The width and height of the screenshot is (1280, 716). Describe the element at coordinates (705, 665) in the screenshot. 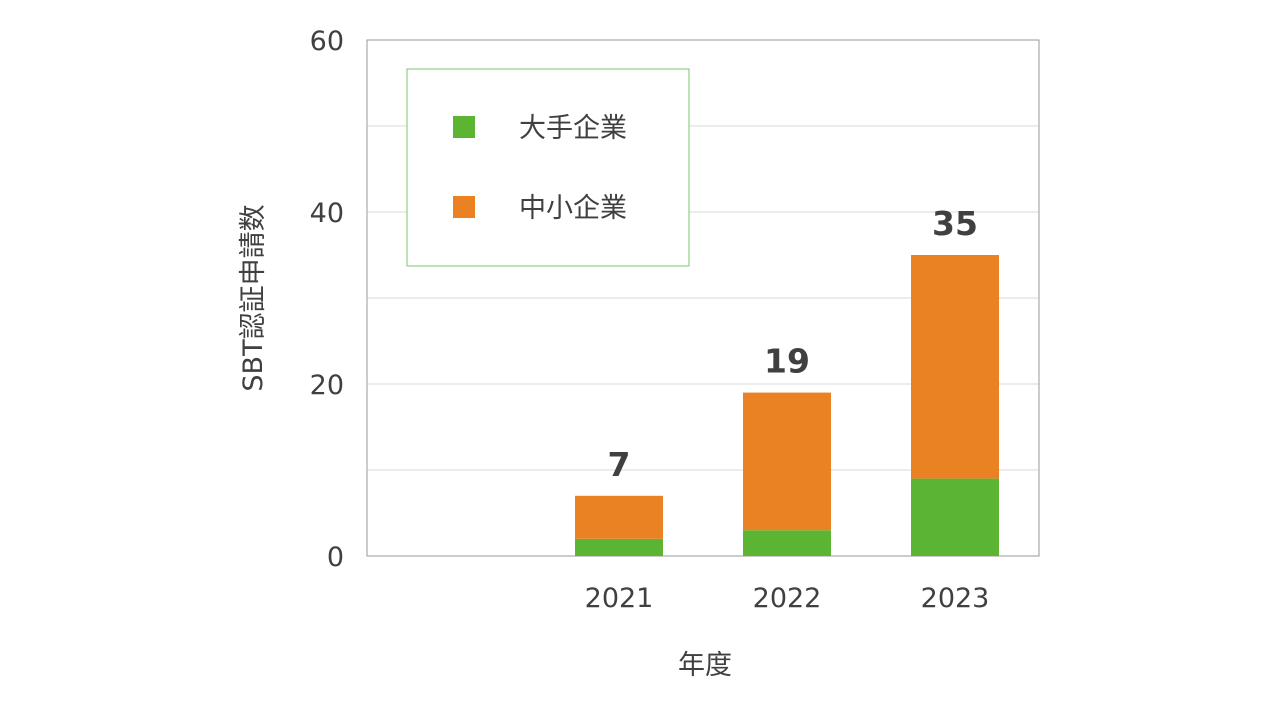

I see `x-axis-title: 年度` at that location.